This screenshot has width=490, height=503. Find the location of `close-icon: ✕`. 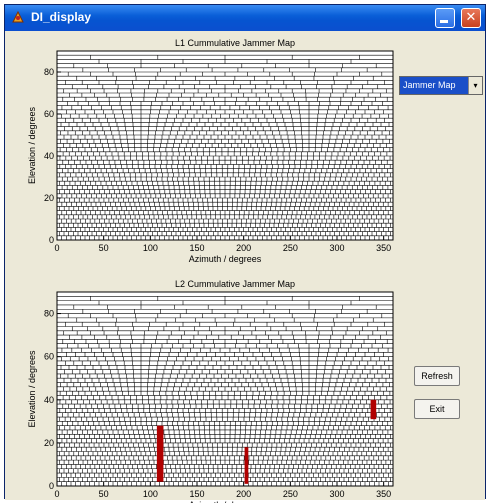

close-icon: ✕ is located at coordinates (471, 17).